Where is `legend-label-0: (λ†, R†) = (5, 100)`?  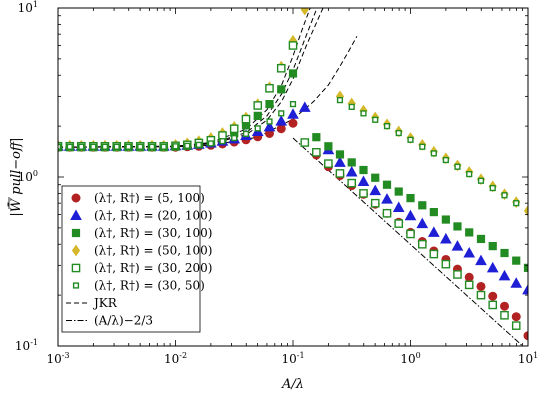
legend-label-0: (λ†, R†) = (5, 100) is located at coordinates (149, 198).